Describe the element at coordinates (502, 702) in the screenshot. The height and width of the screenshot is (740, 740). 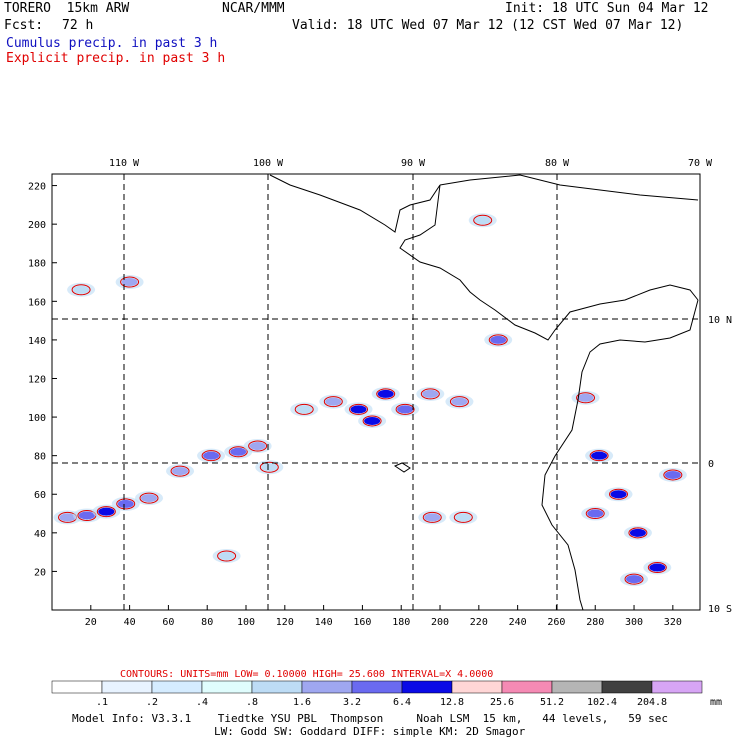
I see `colorbar-level-label: 25.6` at that location.